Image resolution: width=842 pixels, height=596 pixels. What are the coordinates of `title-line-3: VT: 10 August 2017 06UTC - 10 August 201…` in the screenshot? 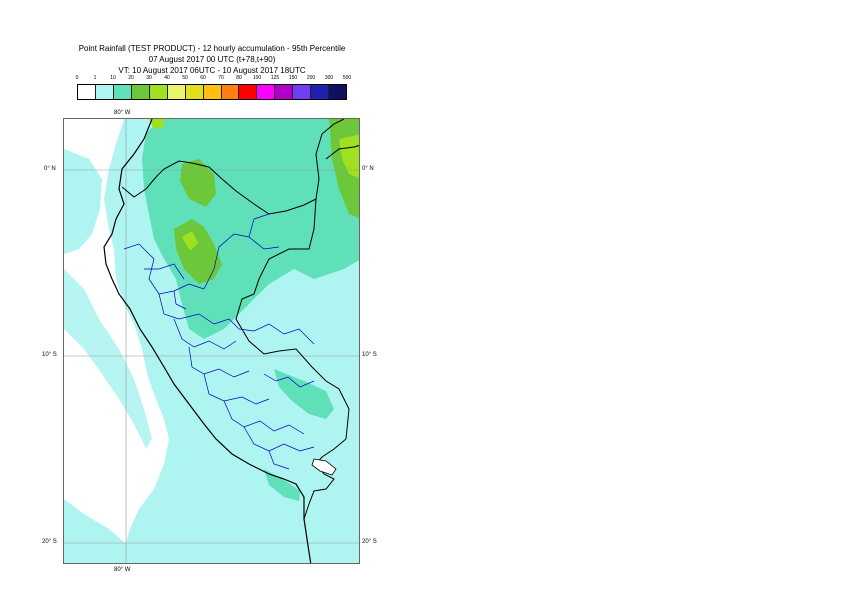 It's located at (212, 70).